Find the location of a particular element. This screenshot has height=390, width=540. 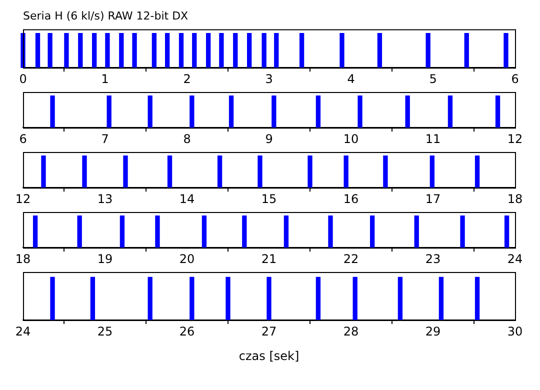

x-tick-label: 14 is located at coordinates (187, 199).